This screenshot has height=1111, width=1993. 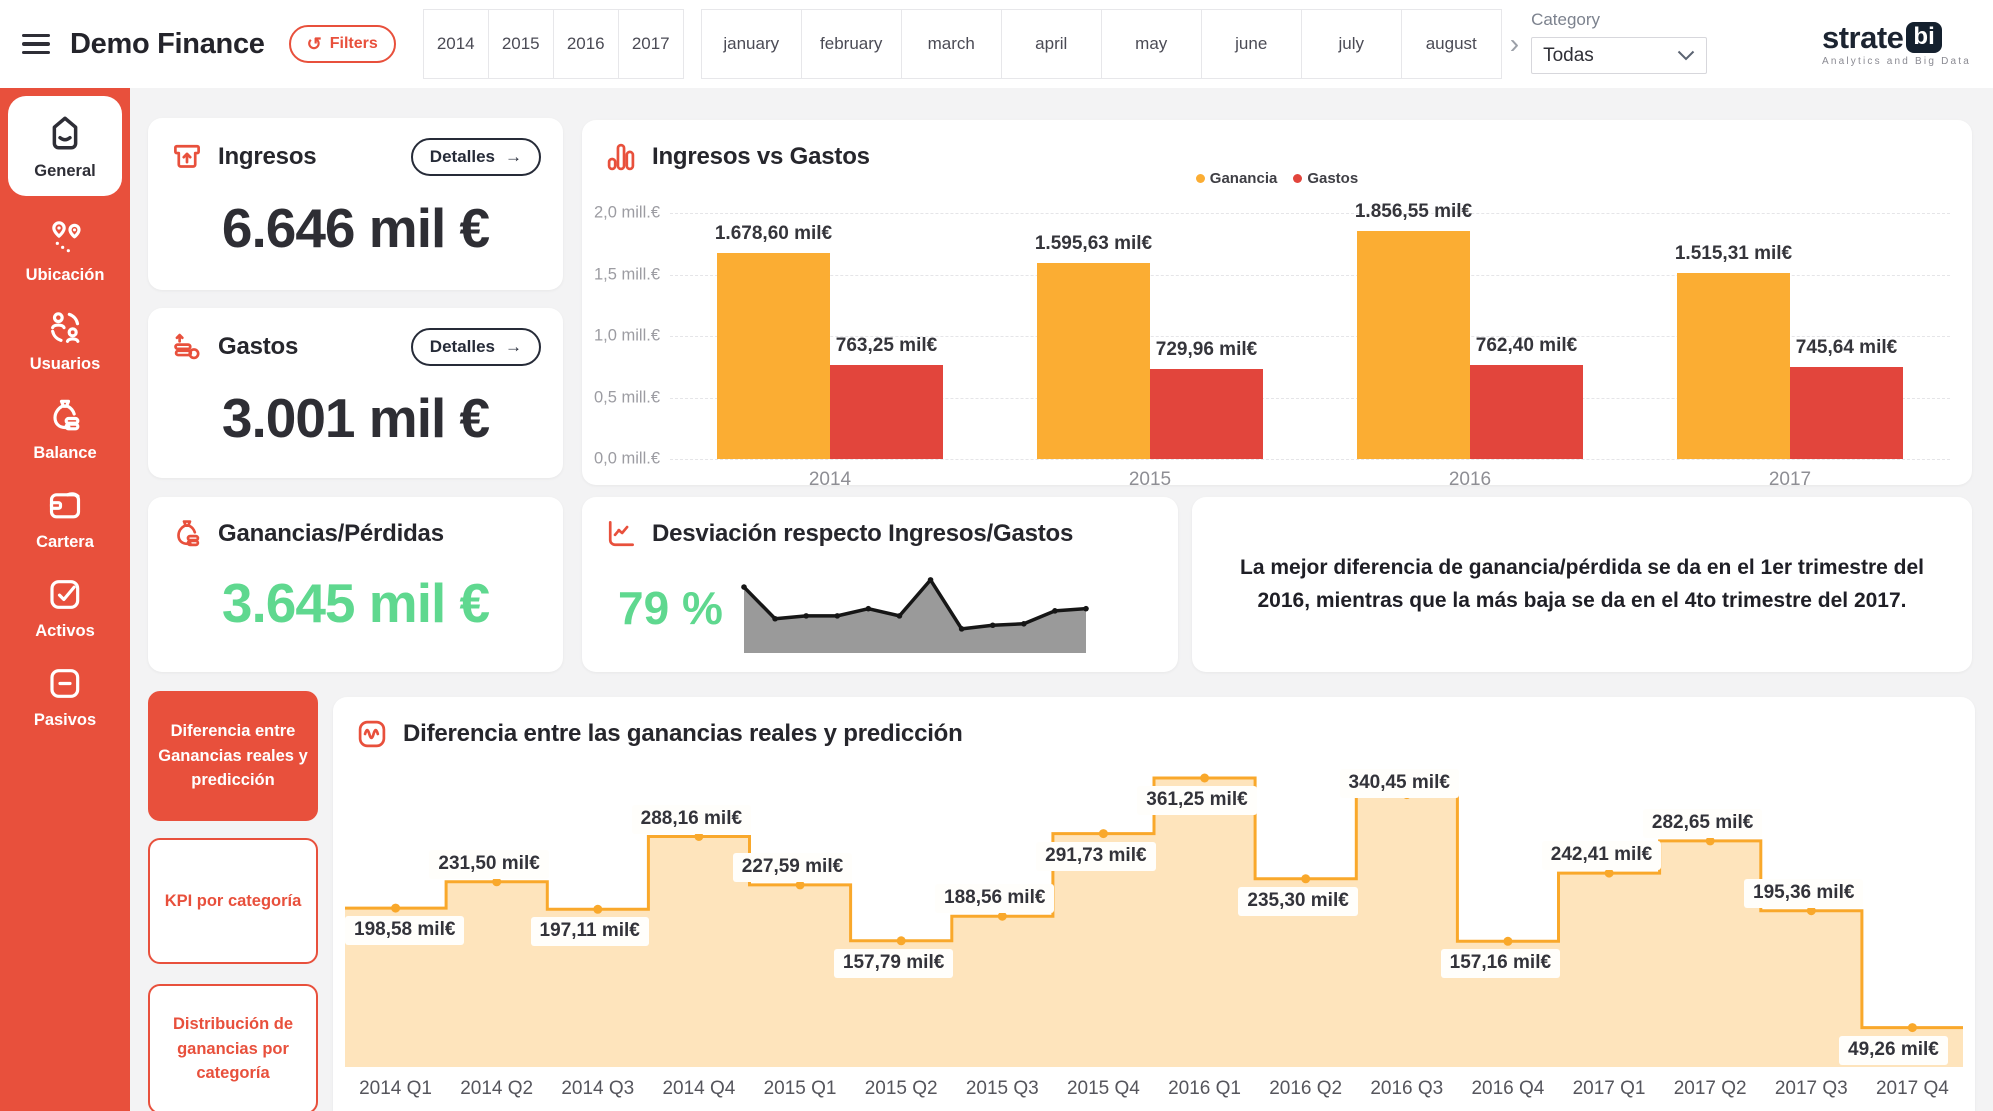 What do you see at coordinates (863, 533) in the screenshot?
I see `desviacion-card-title: Desviación respecto Ingresos/Gastos` at bounding box center [863, 533].